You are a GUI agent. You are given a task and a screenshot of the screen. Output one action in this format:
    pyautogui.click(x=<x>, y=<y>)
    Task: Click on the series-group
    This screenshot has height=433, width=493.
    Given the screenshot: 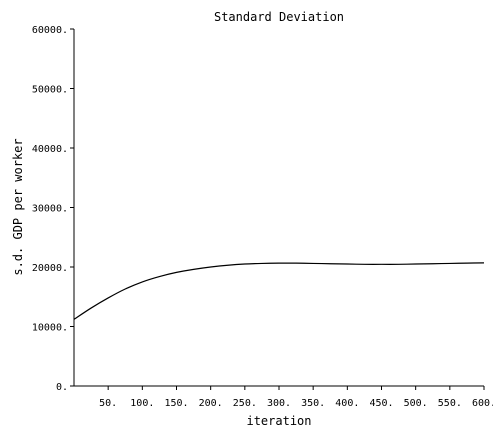 What is the action you would take?
    pyautogui.click(x=279, y=291)
    